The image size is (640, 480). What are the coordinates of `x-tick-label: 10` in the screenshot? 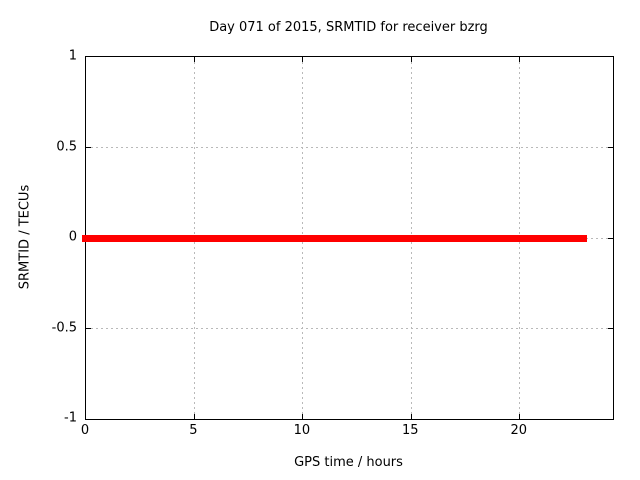 It's located at (302, 430).